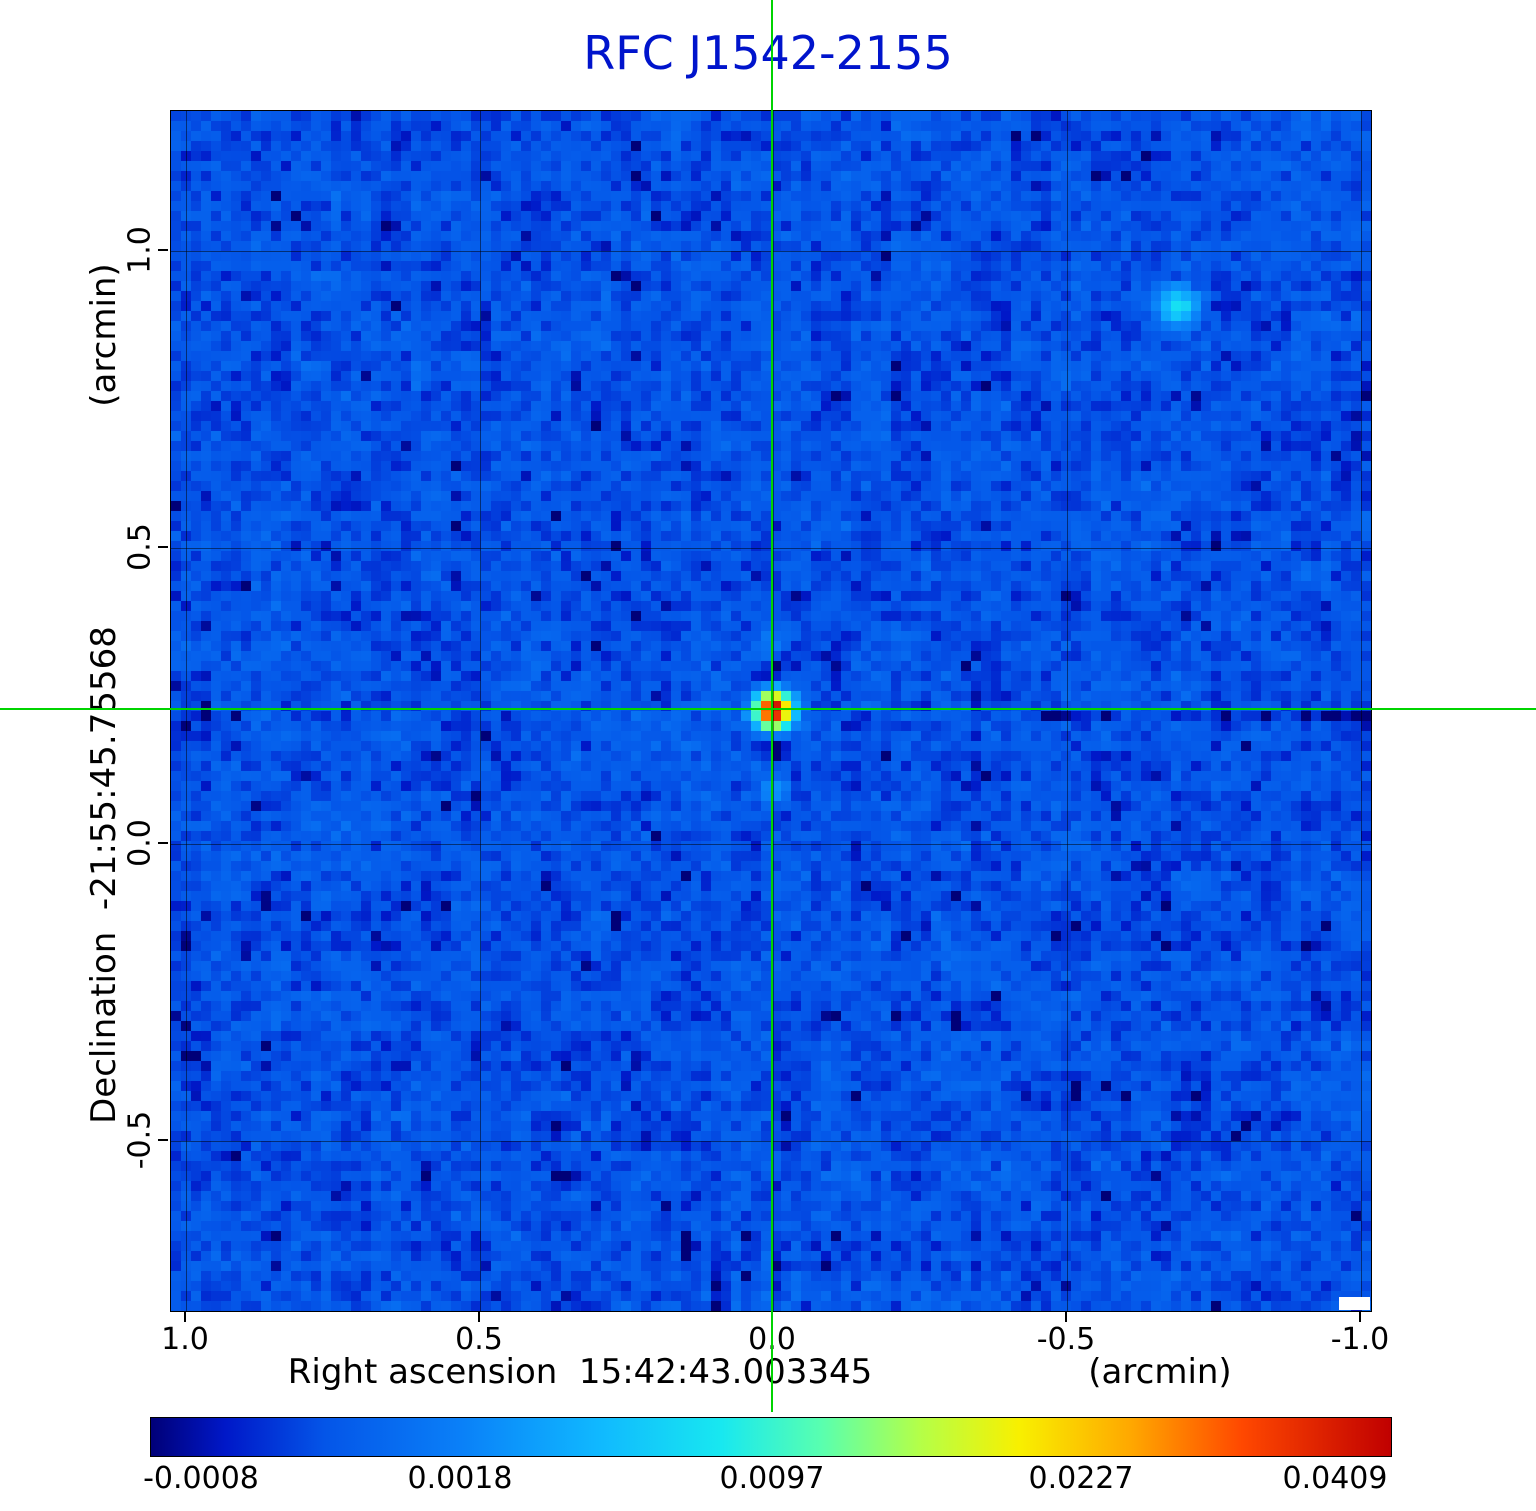 The height and width of the screenshot is (1511, 1536). What do you see at coordinates (1160, 1372) in the screenshot?
I see `x-axis-unit: (arcmin)` at bounding box center [1160, 1372].